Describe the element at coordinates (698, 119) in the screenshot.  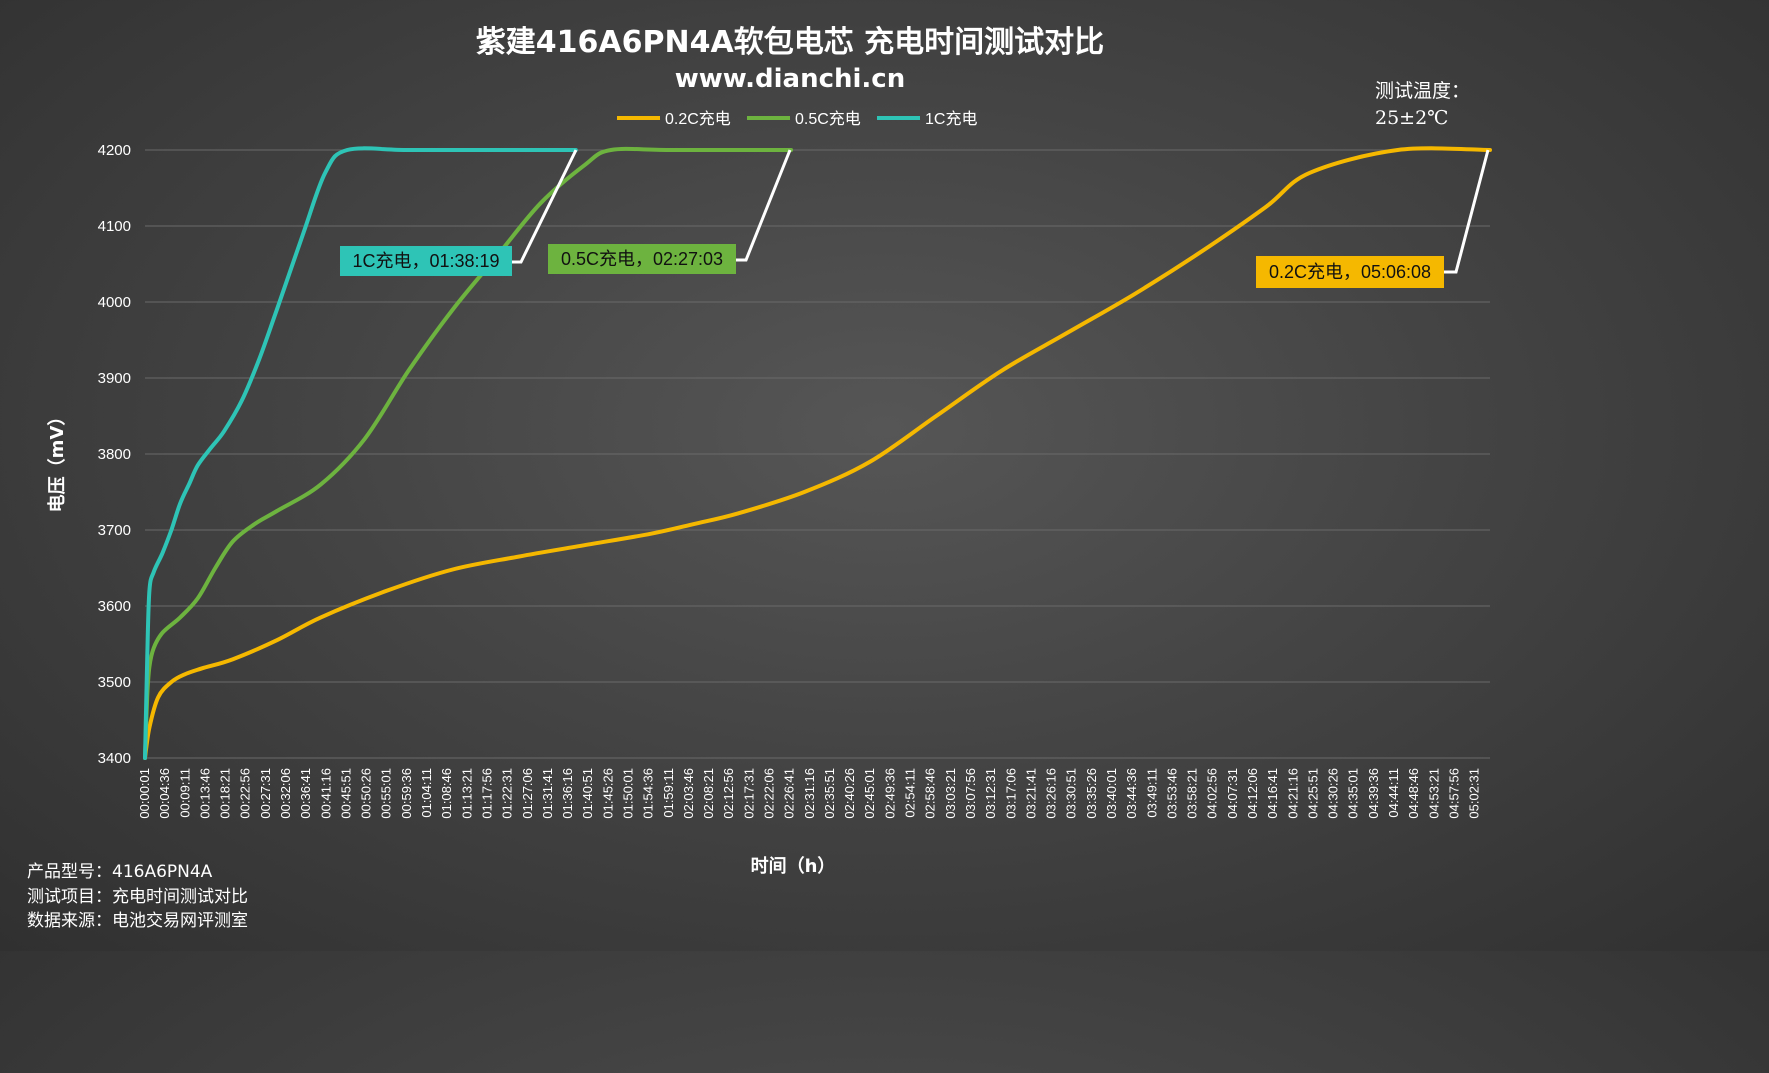
I see `legend-label: 0.2C充电` at that location.